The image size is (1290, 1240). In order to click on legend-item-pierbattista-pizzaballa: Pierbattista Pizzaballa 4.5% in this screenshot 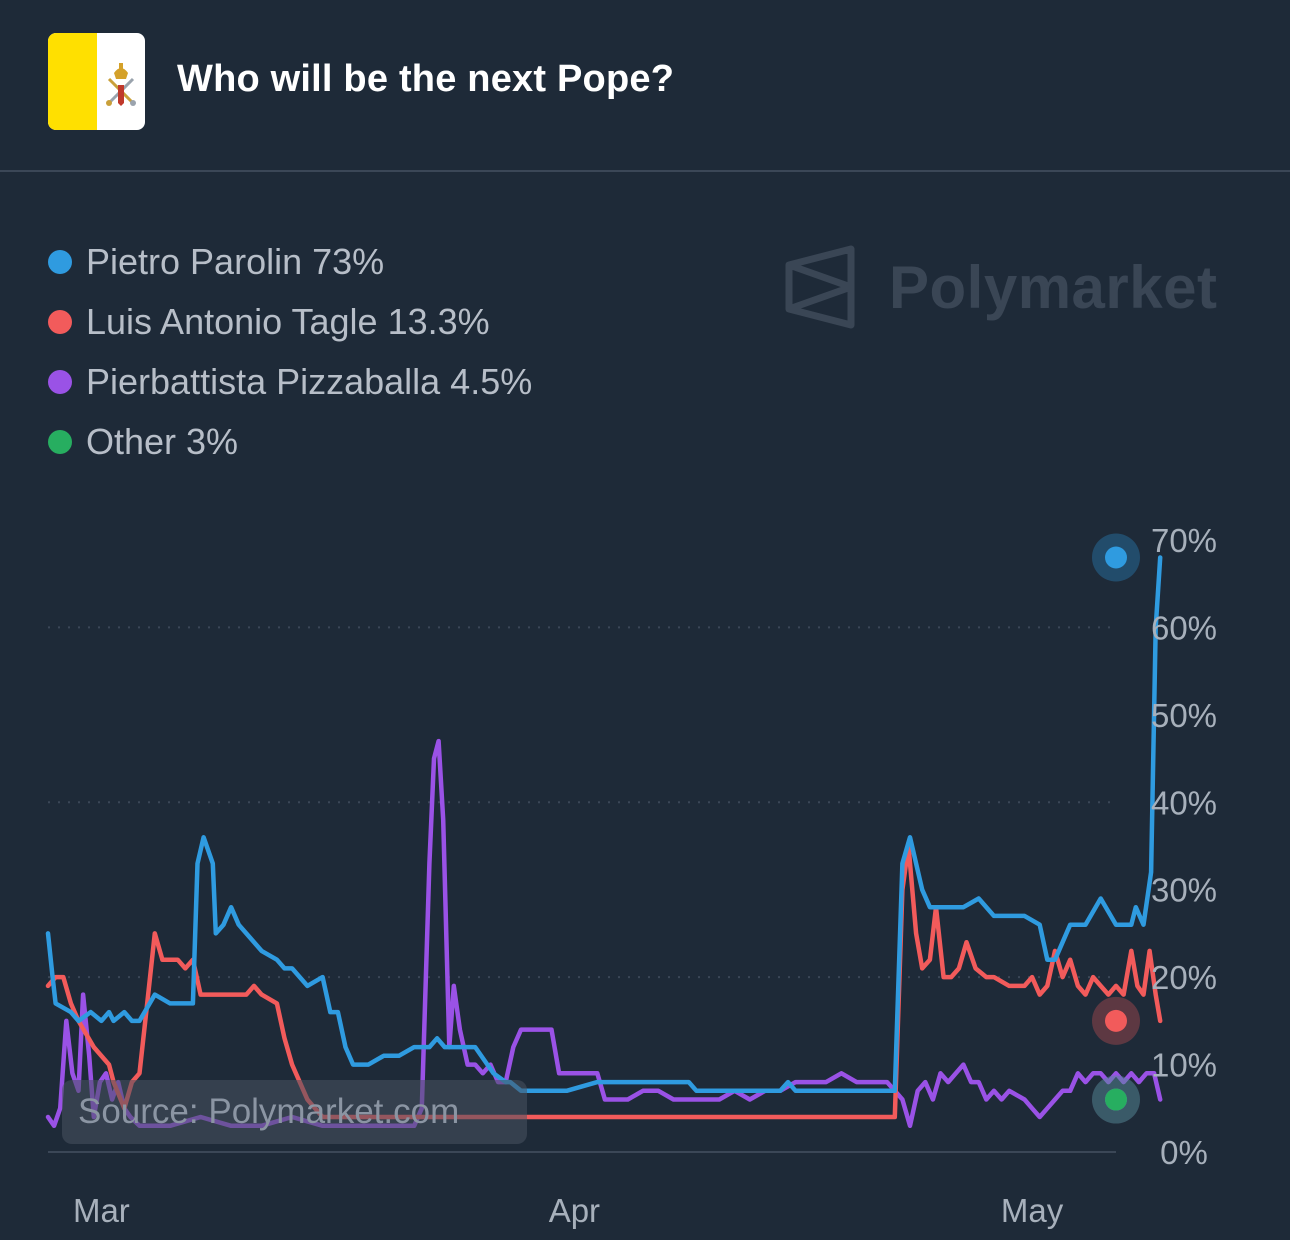, I will do `click(290, 382)`.